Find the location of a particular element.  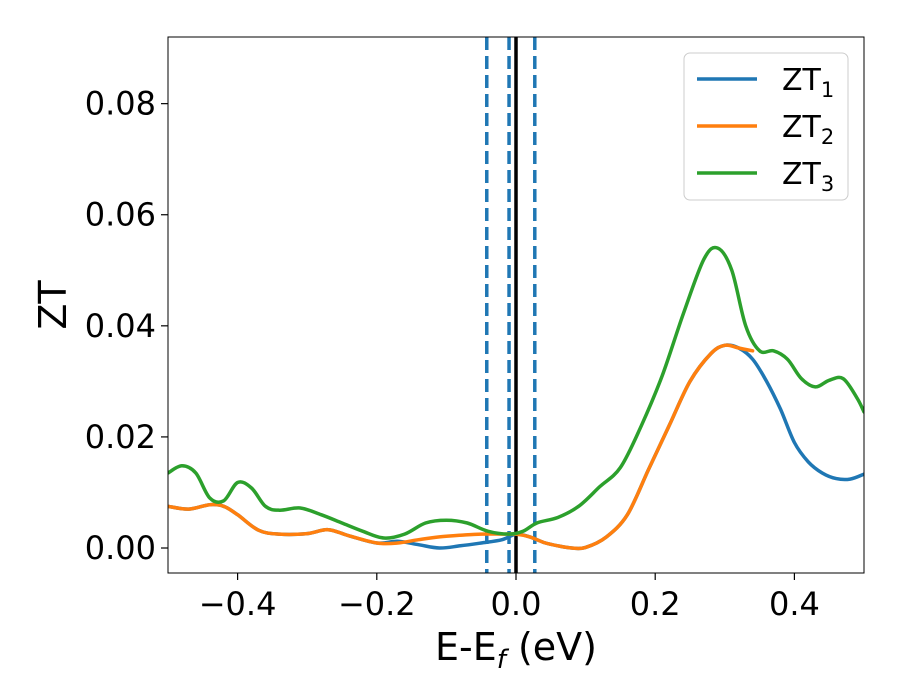

x-axis-label-unit: (eV) is located at coordinates (551, 647).